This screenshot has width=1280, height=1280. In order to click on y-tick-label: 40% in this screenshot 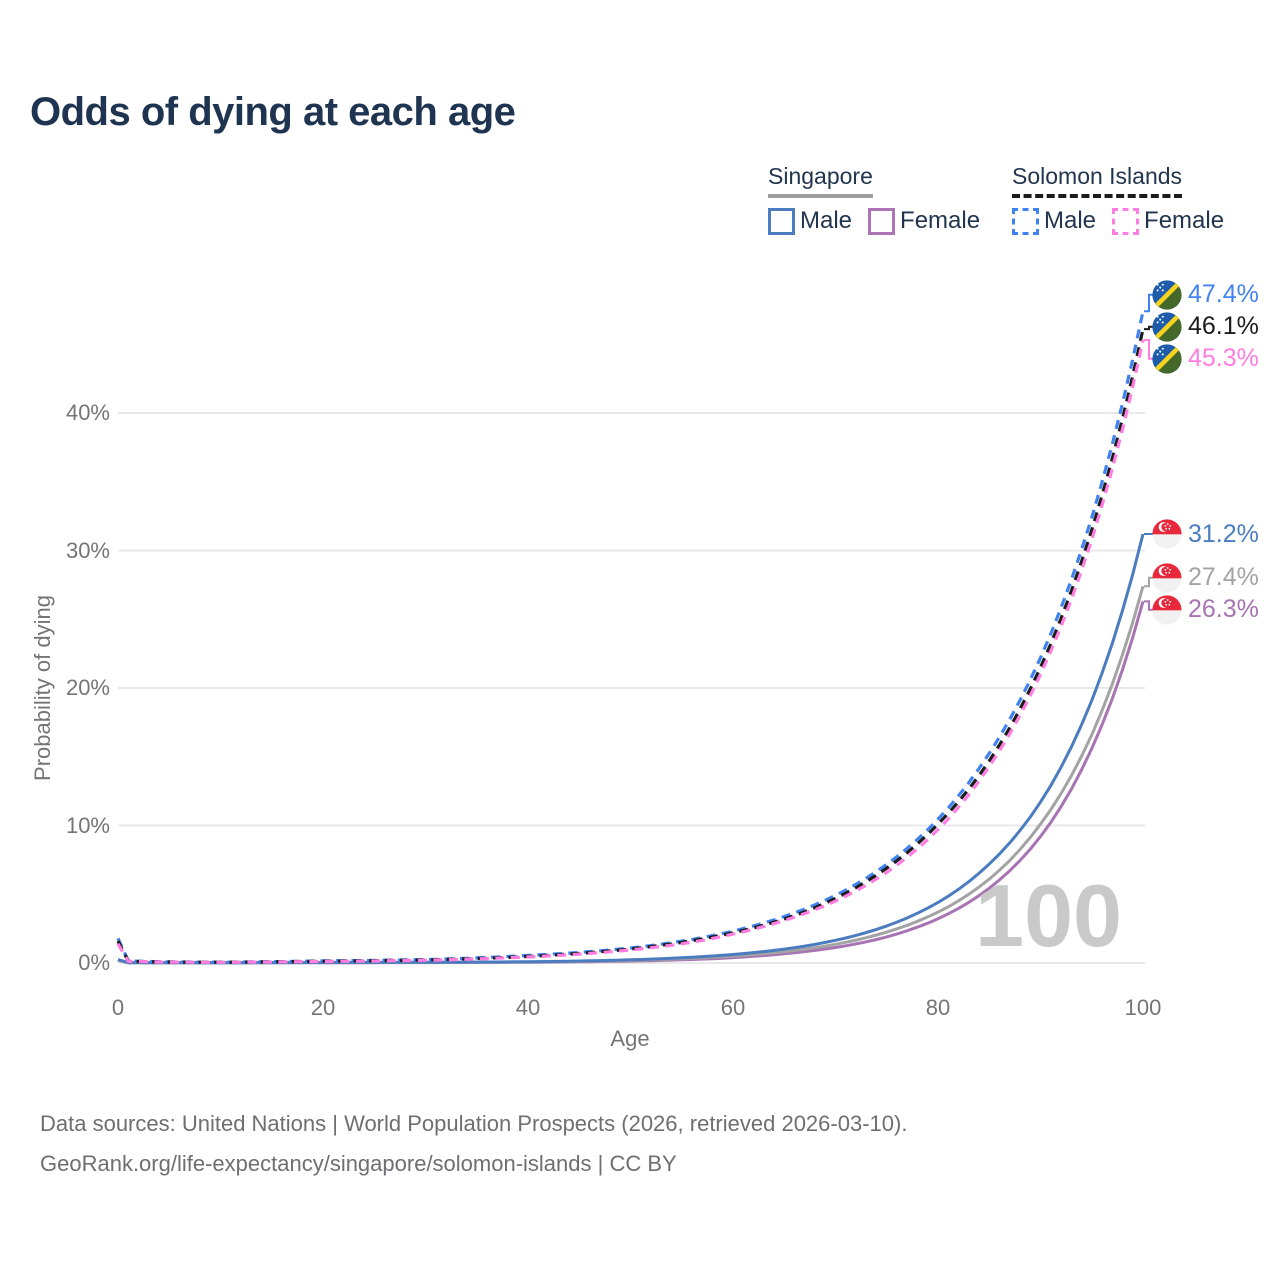, I will do `click(87, 412)`.